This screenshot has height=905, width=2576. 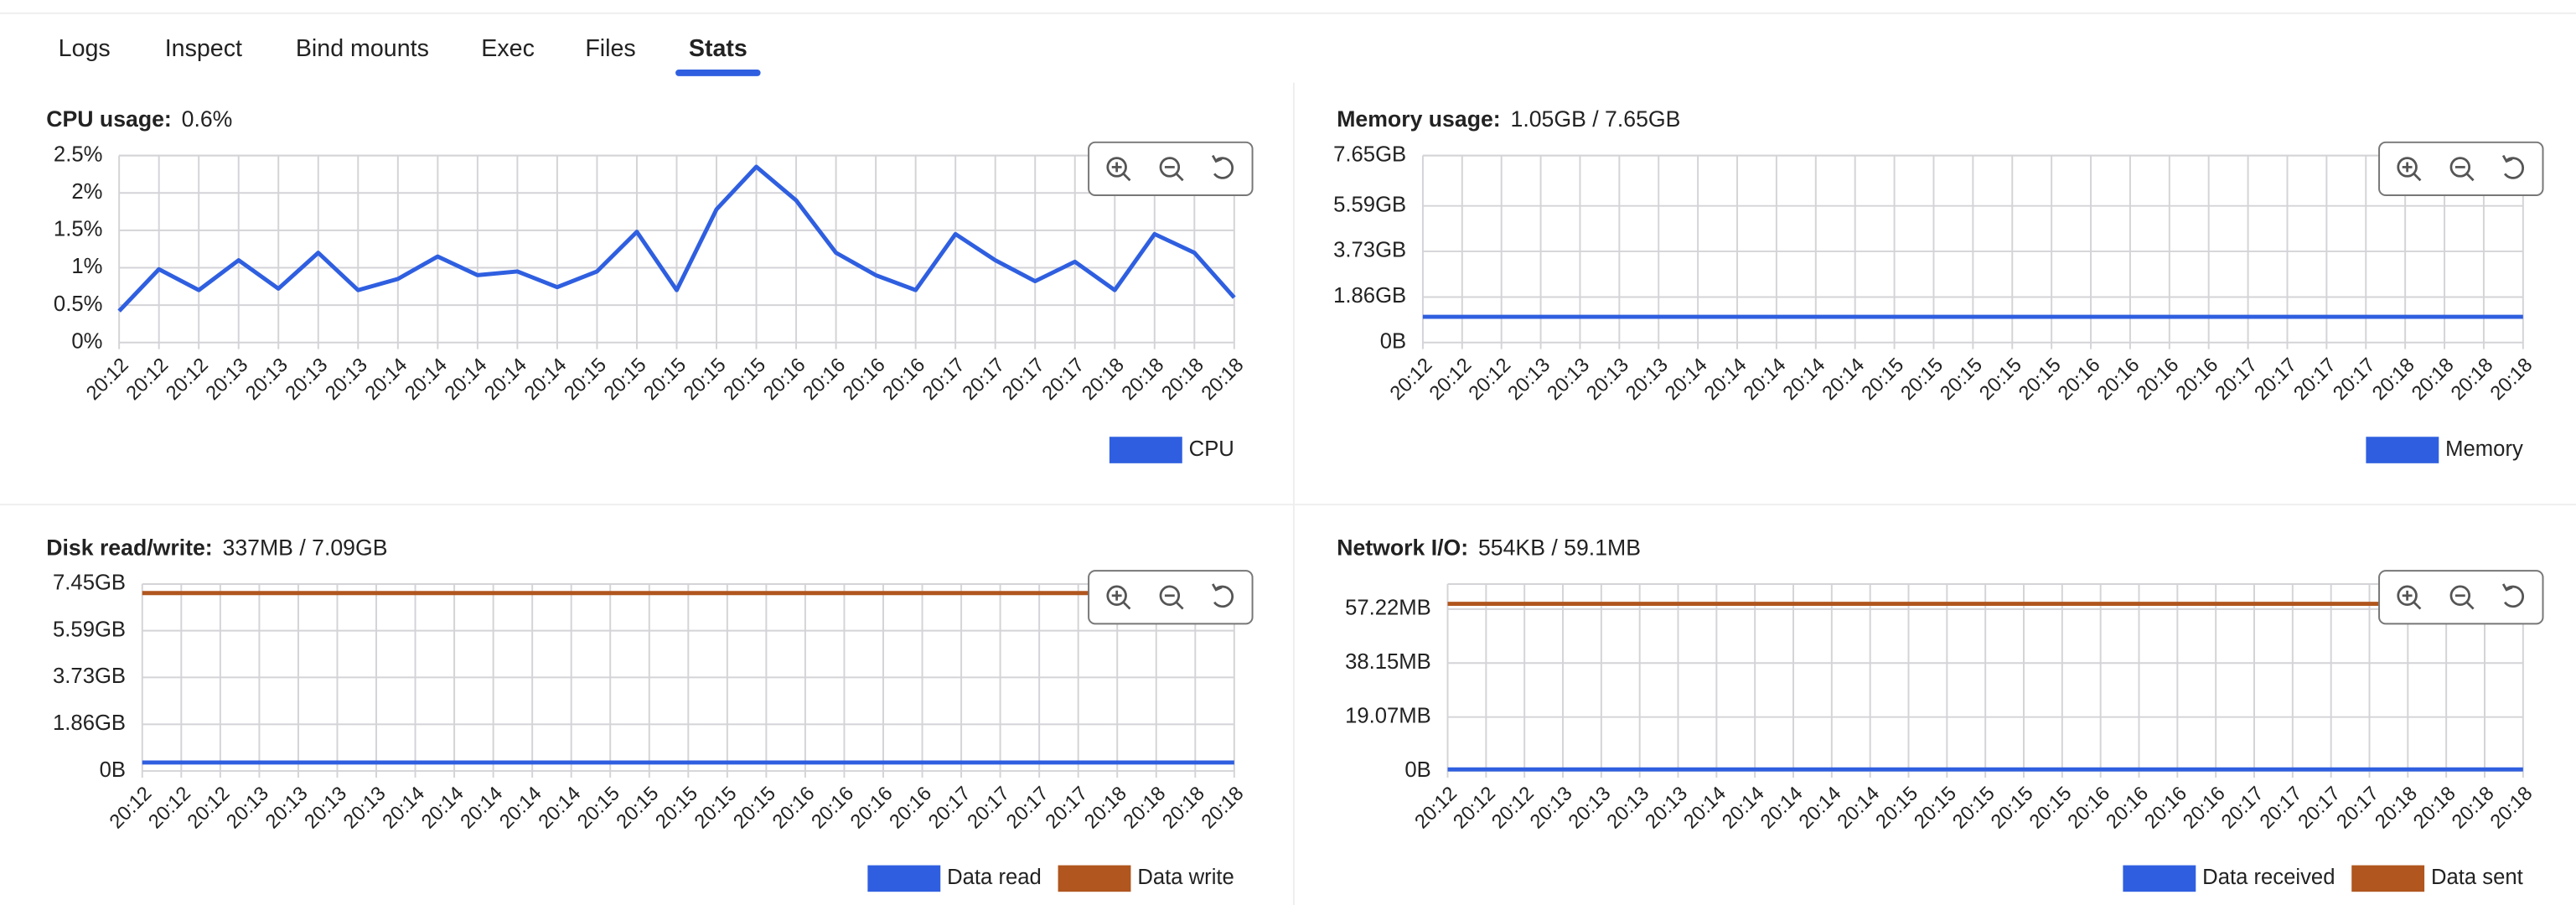 What do you see at coordinates (362, 48) in the screenshot?
I see `tab: Bind mounts` at bounding box center [362, 48].